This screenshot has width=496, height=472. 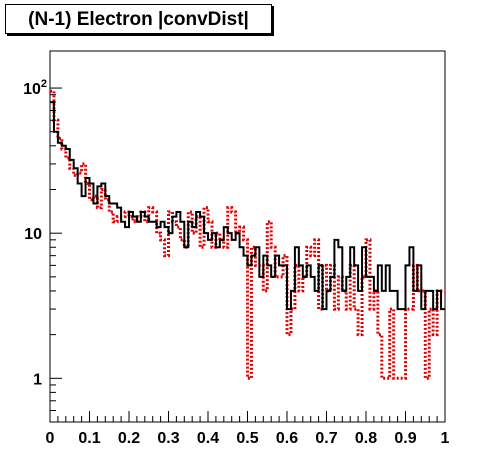 I want to click on x-tick-label: 0.8, so click(x=366, y=438).